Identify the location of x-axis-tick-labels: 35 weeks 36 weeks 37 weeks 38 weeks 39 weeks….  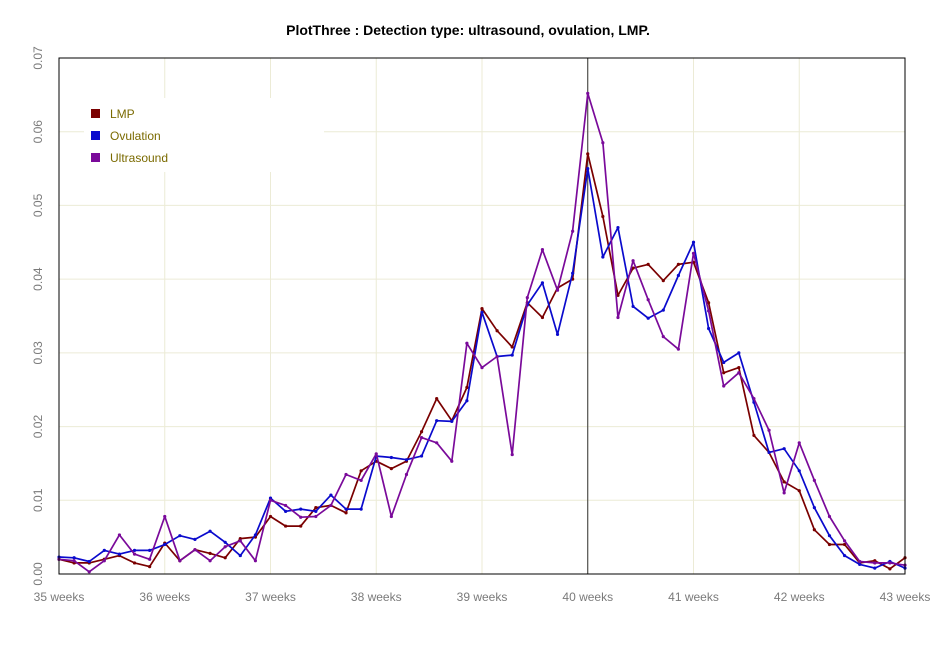
(482, 597).